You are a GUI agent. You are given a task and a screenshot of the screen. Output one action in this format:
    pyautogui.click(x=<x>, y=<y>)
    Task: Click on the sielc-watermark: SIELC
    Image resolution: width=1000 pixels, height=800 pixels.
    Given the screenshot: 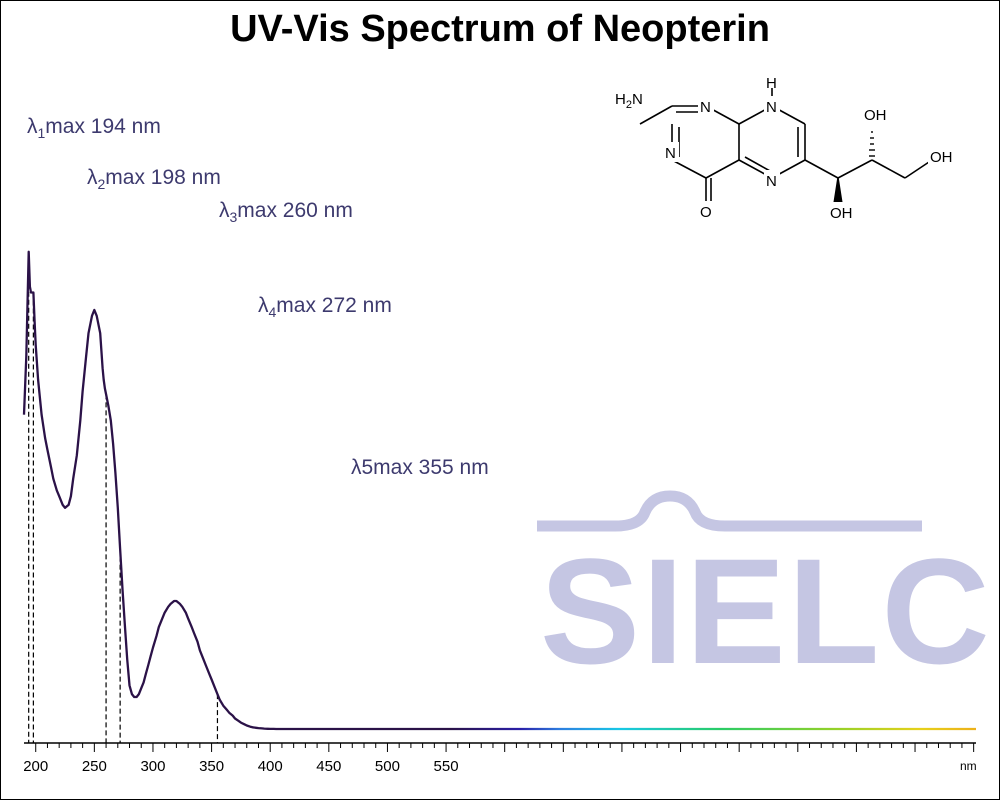 What is the action you would take?
    pyautogui.click(x=764, y=592)
    